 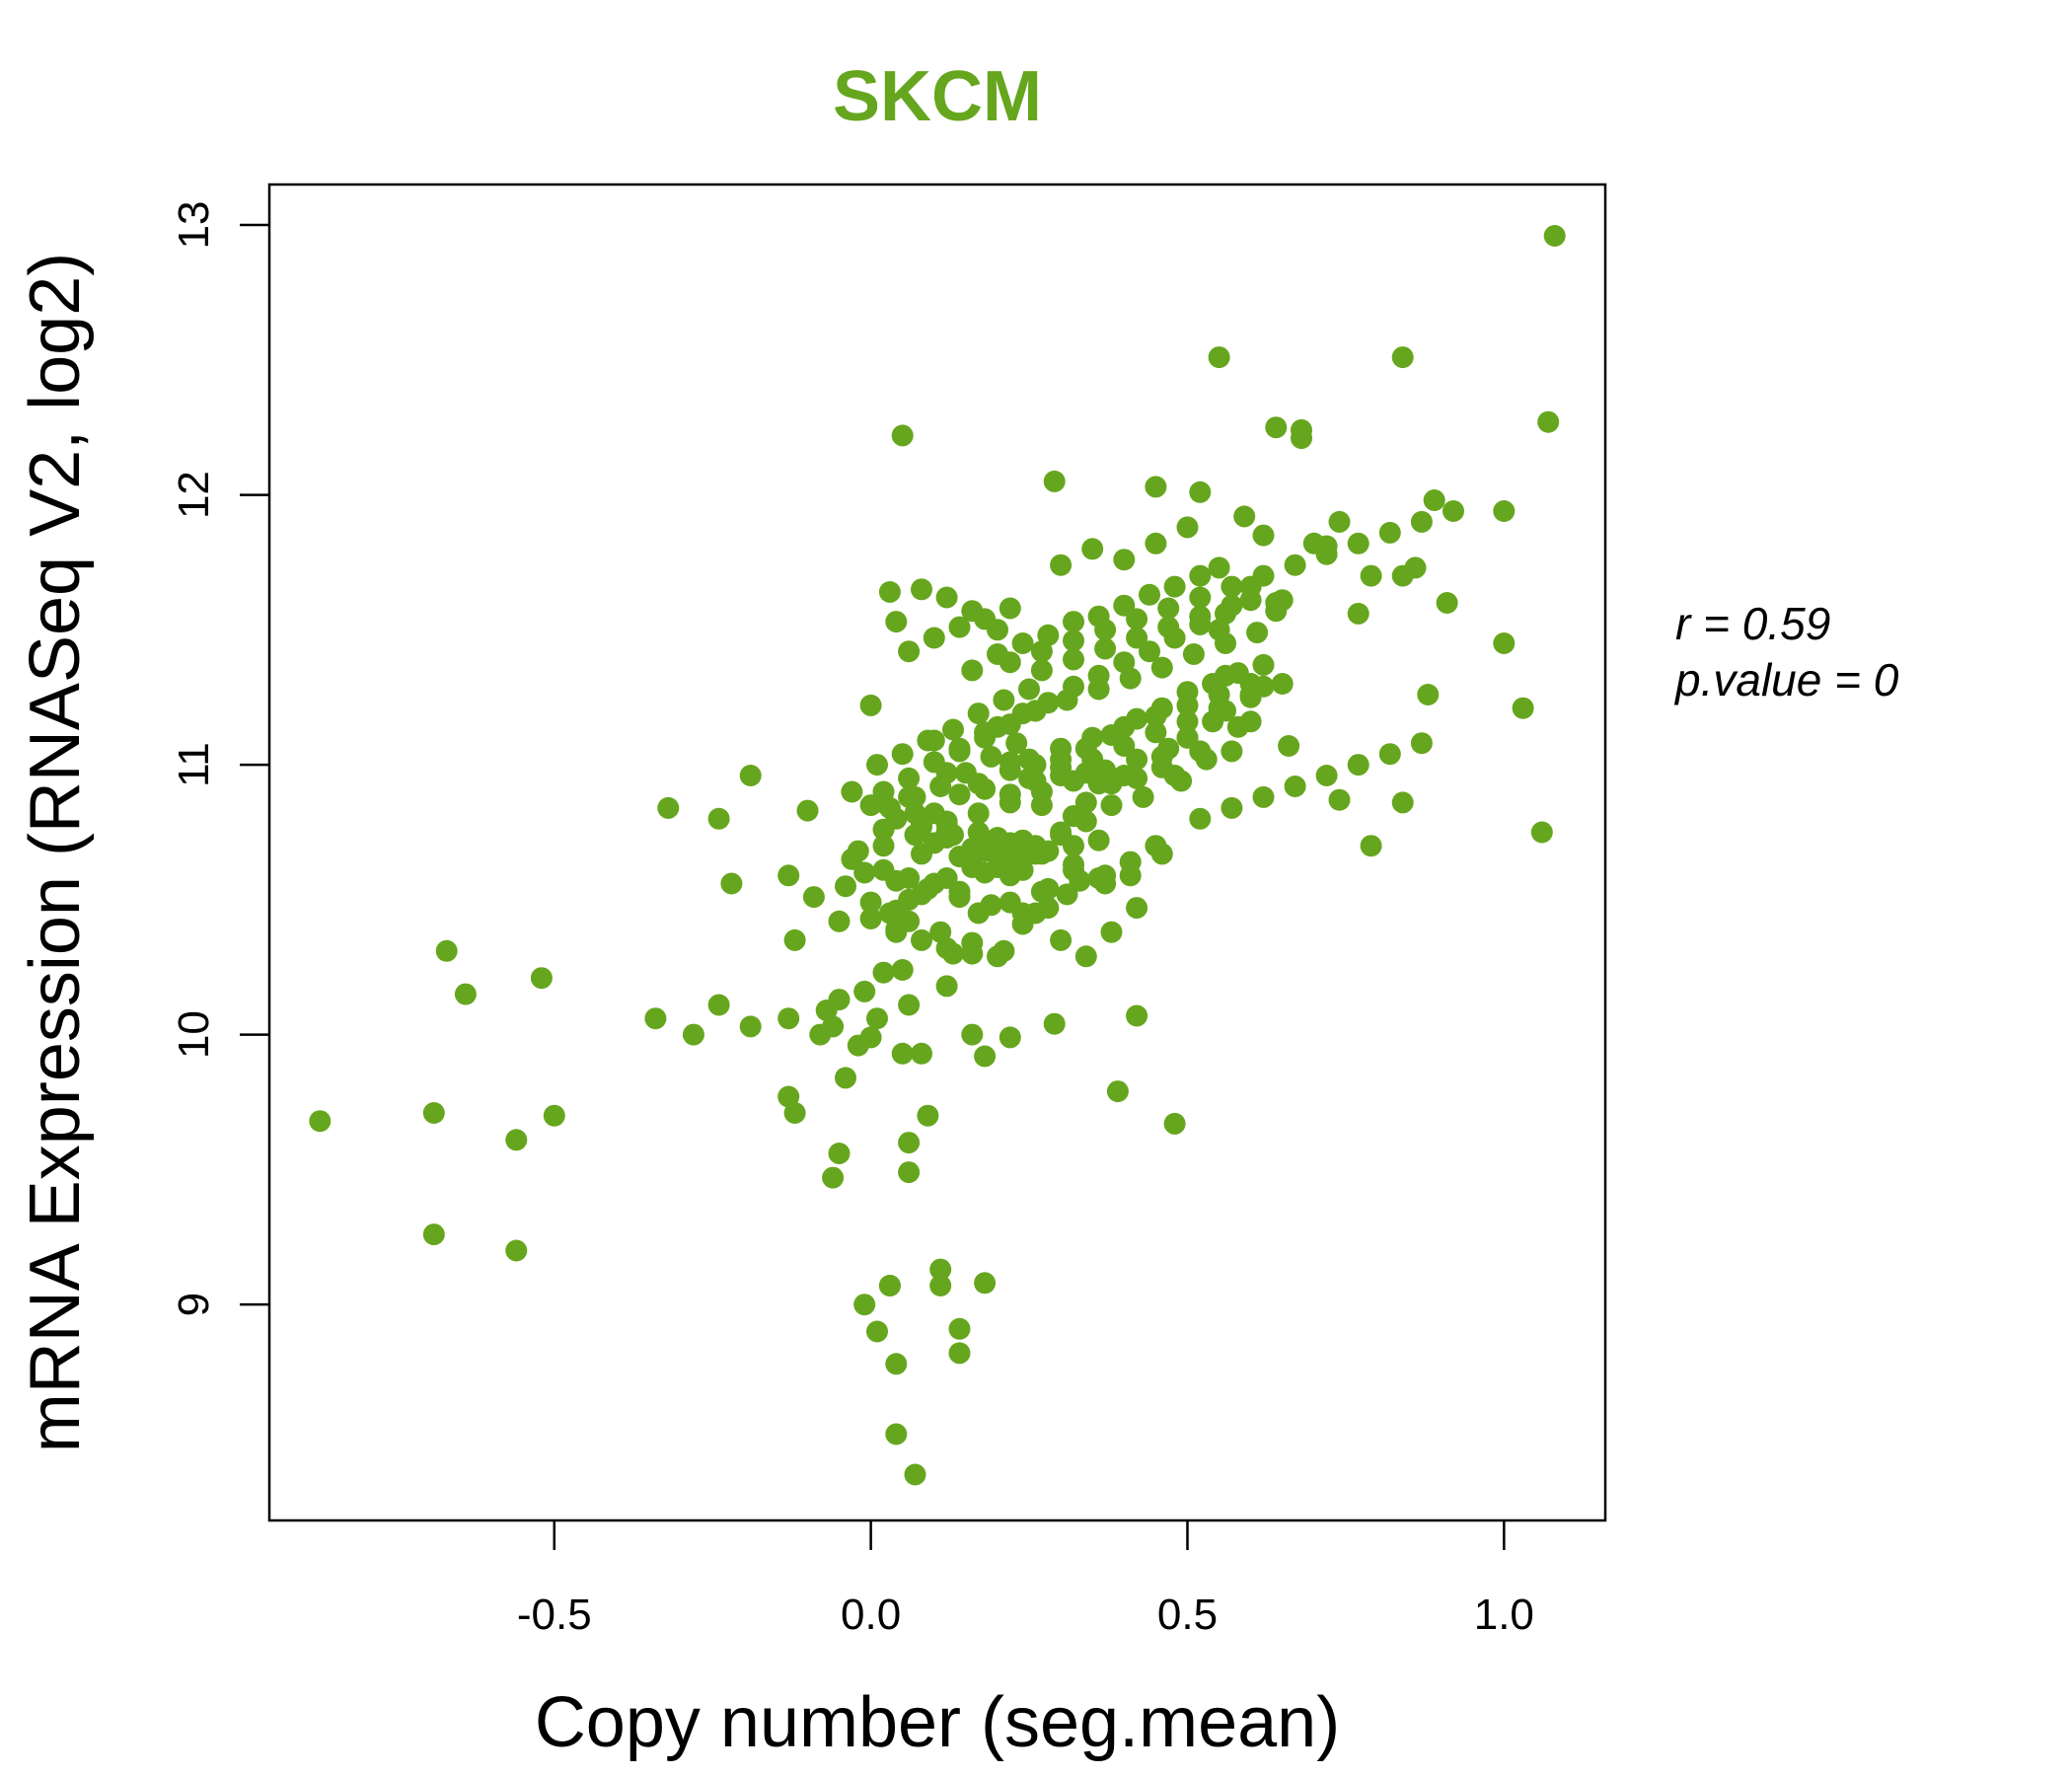 I want to click on x-tick-label: 0.5, so click(x=1187, y=1615).